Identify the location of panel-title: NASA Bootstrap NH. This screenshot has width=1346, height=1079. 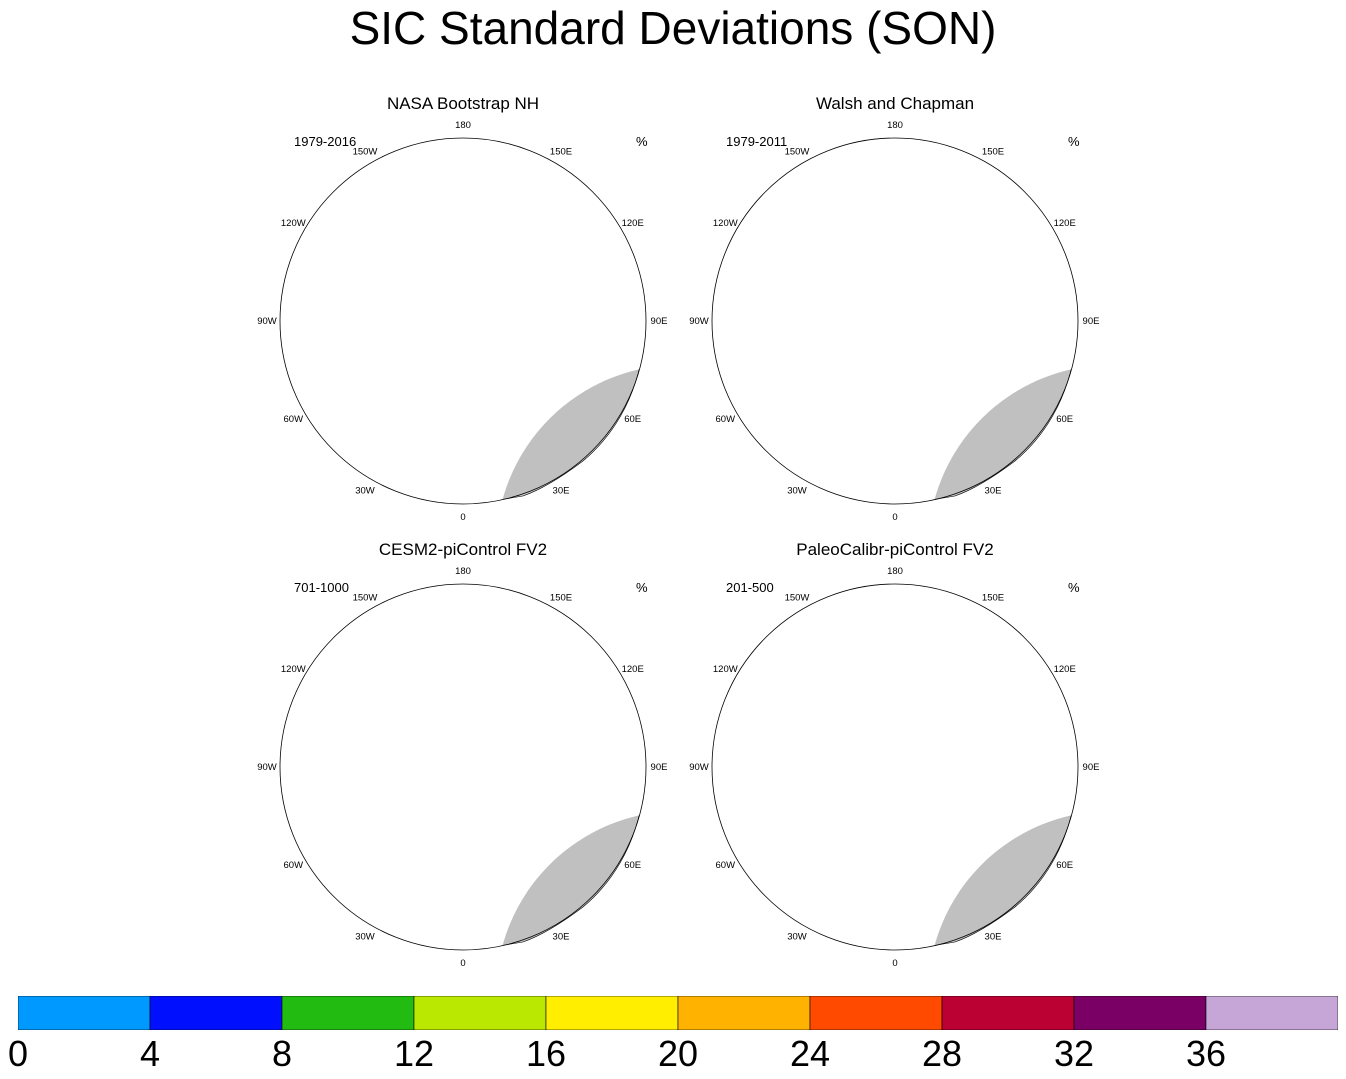
(463, 103).